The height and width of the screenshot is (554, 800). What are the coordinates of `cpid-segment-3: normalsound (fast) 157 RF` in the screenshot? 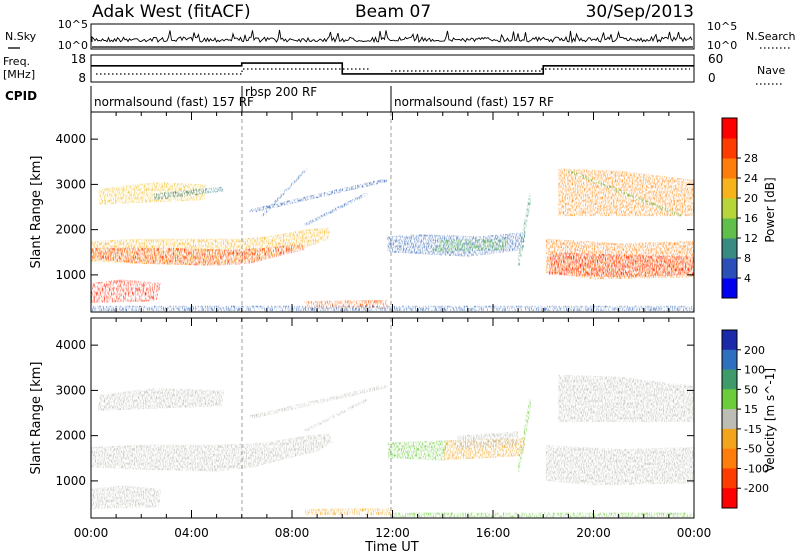 It's located at (474, 102).